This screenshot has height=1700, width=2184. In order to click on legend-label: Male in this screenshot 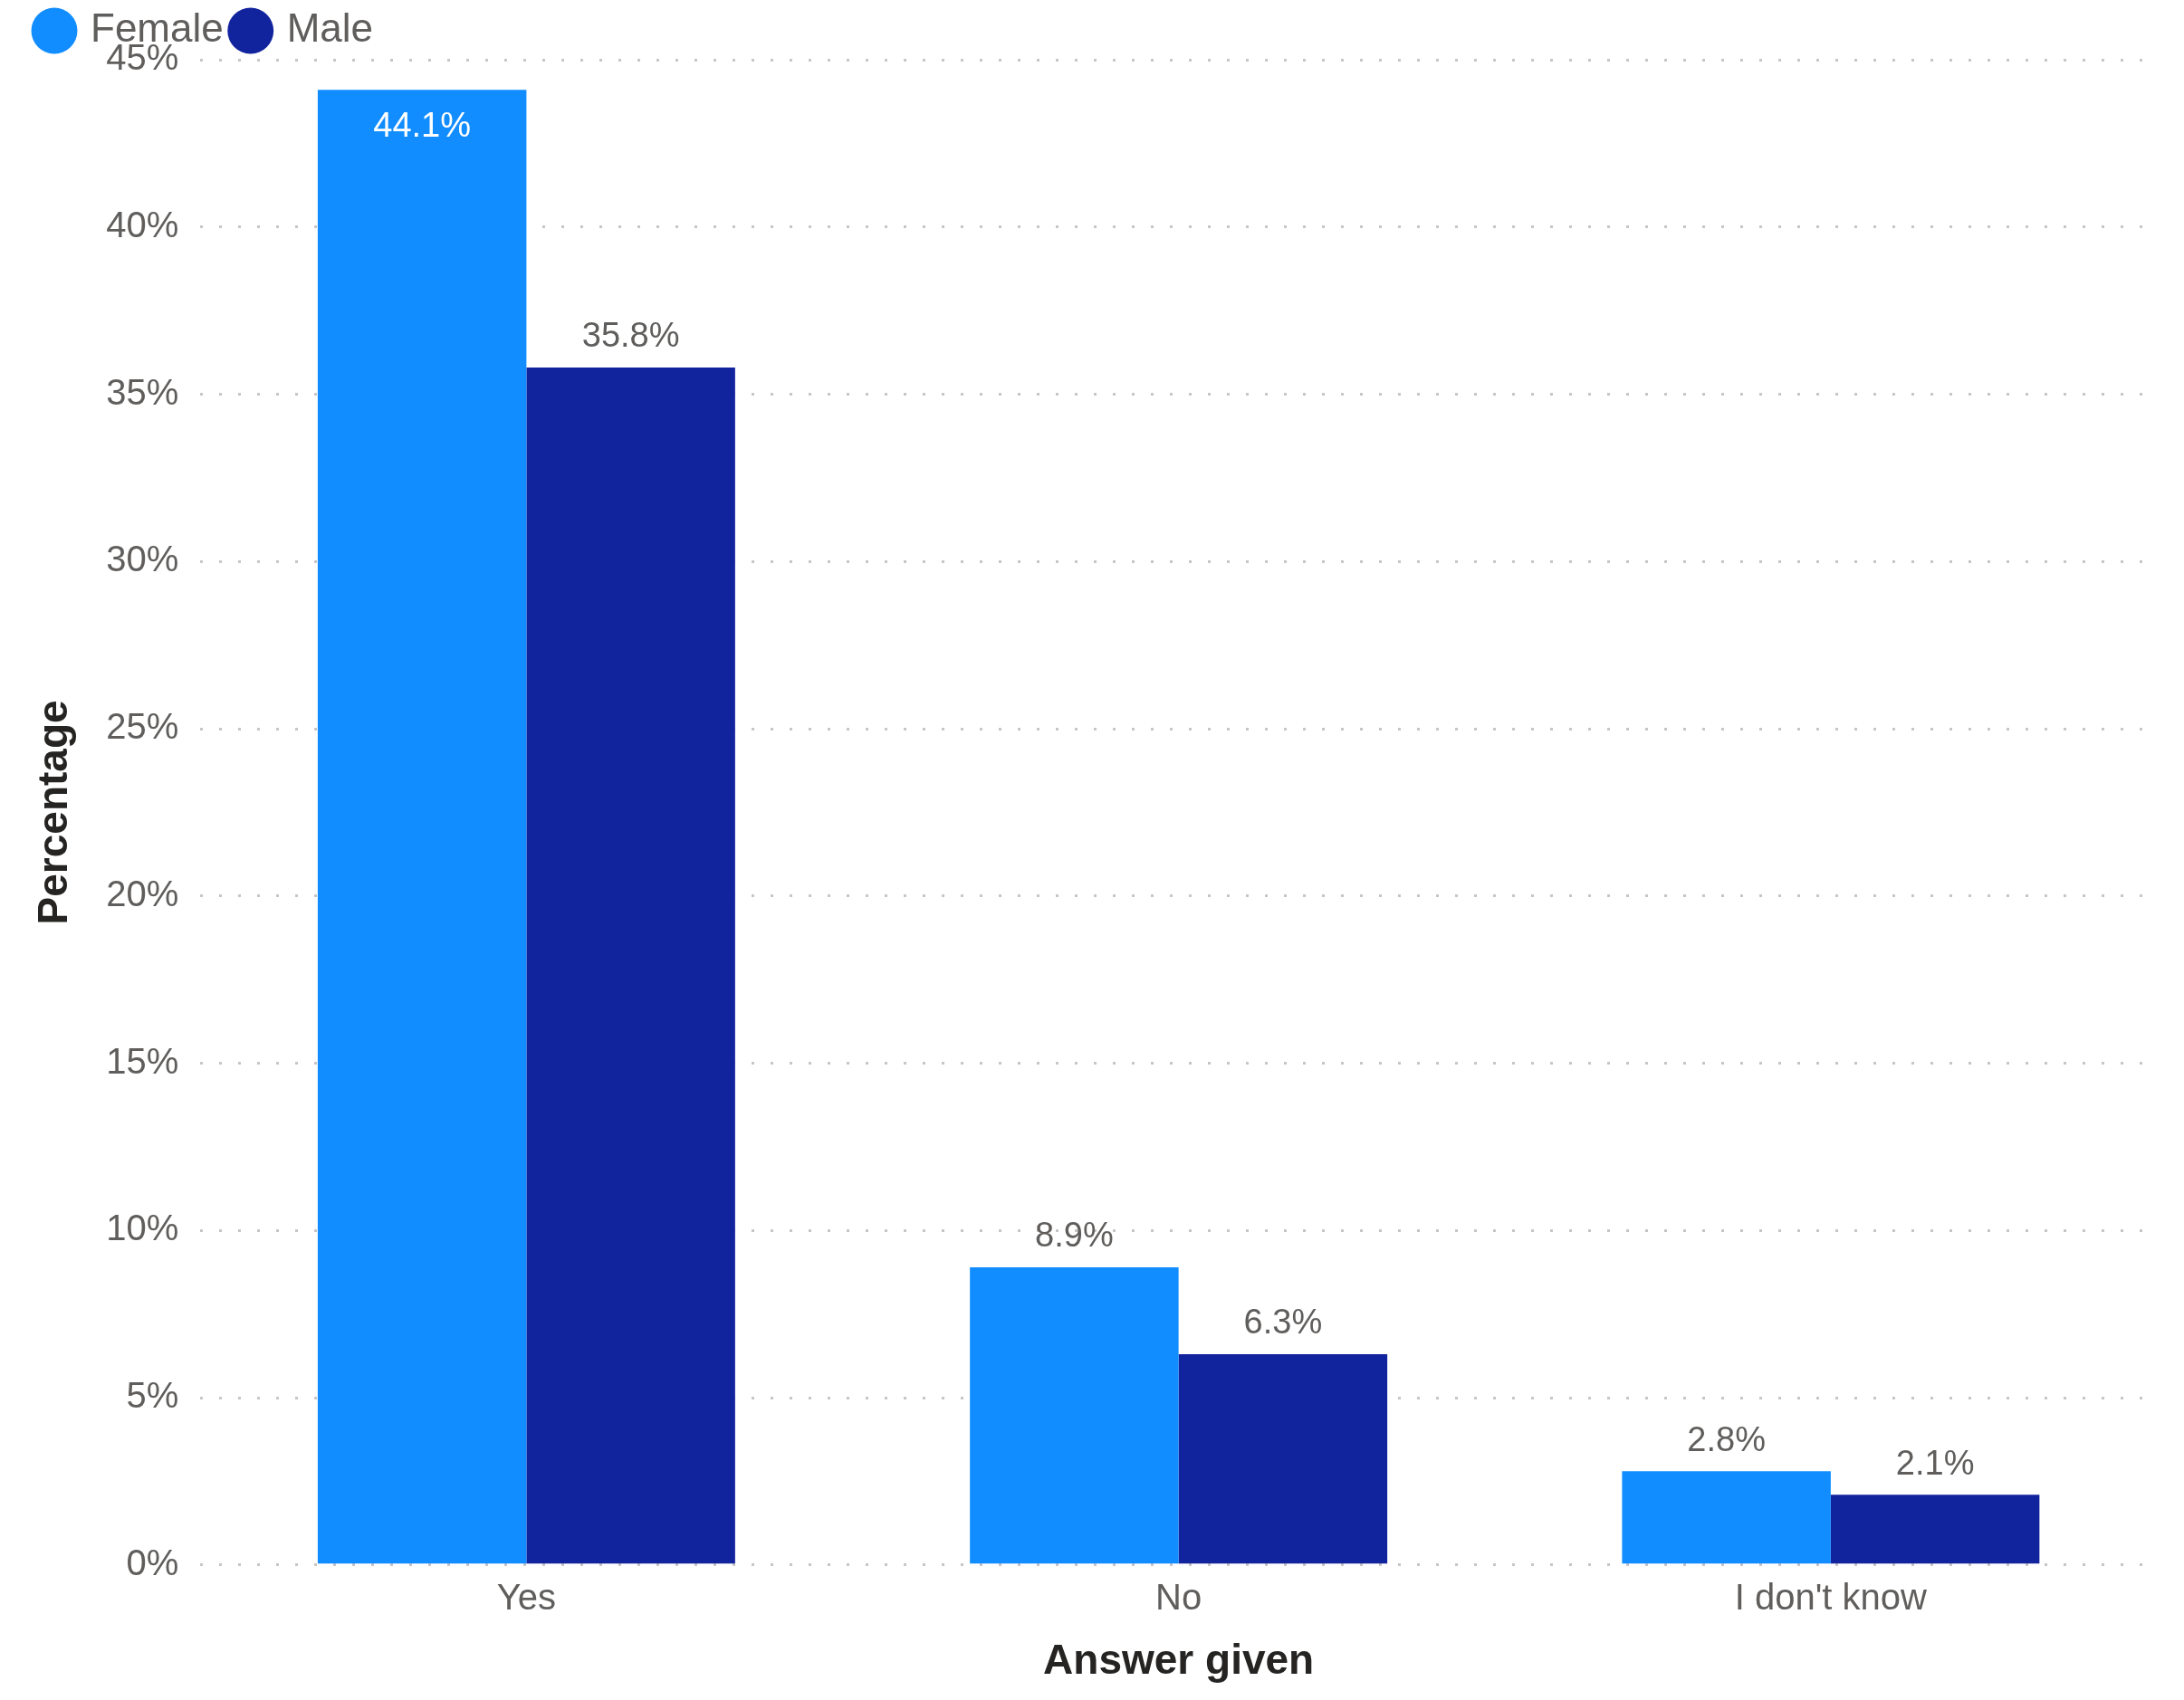, I will do `click(330, 28)`.